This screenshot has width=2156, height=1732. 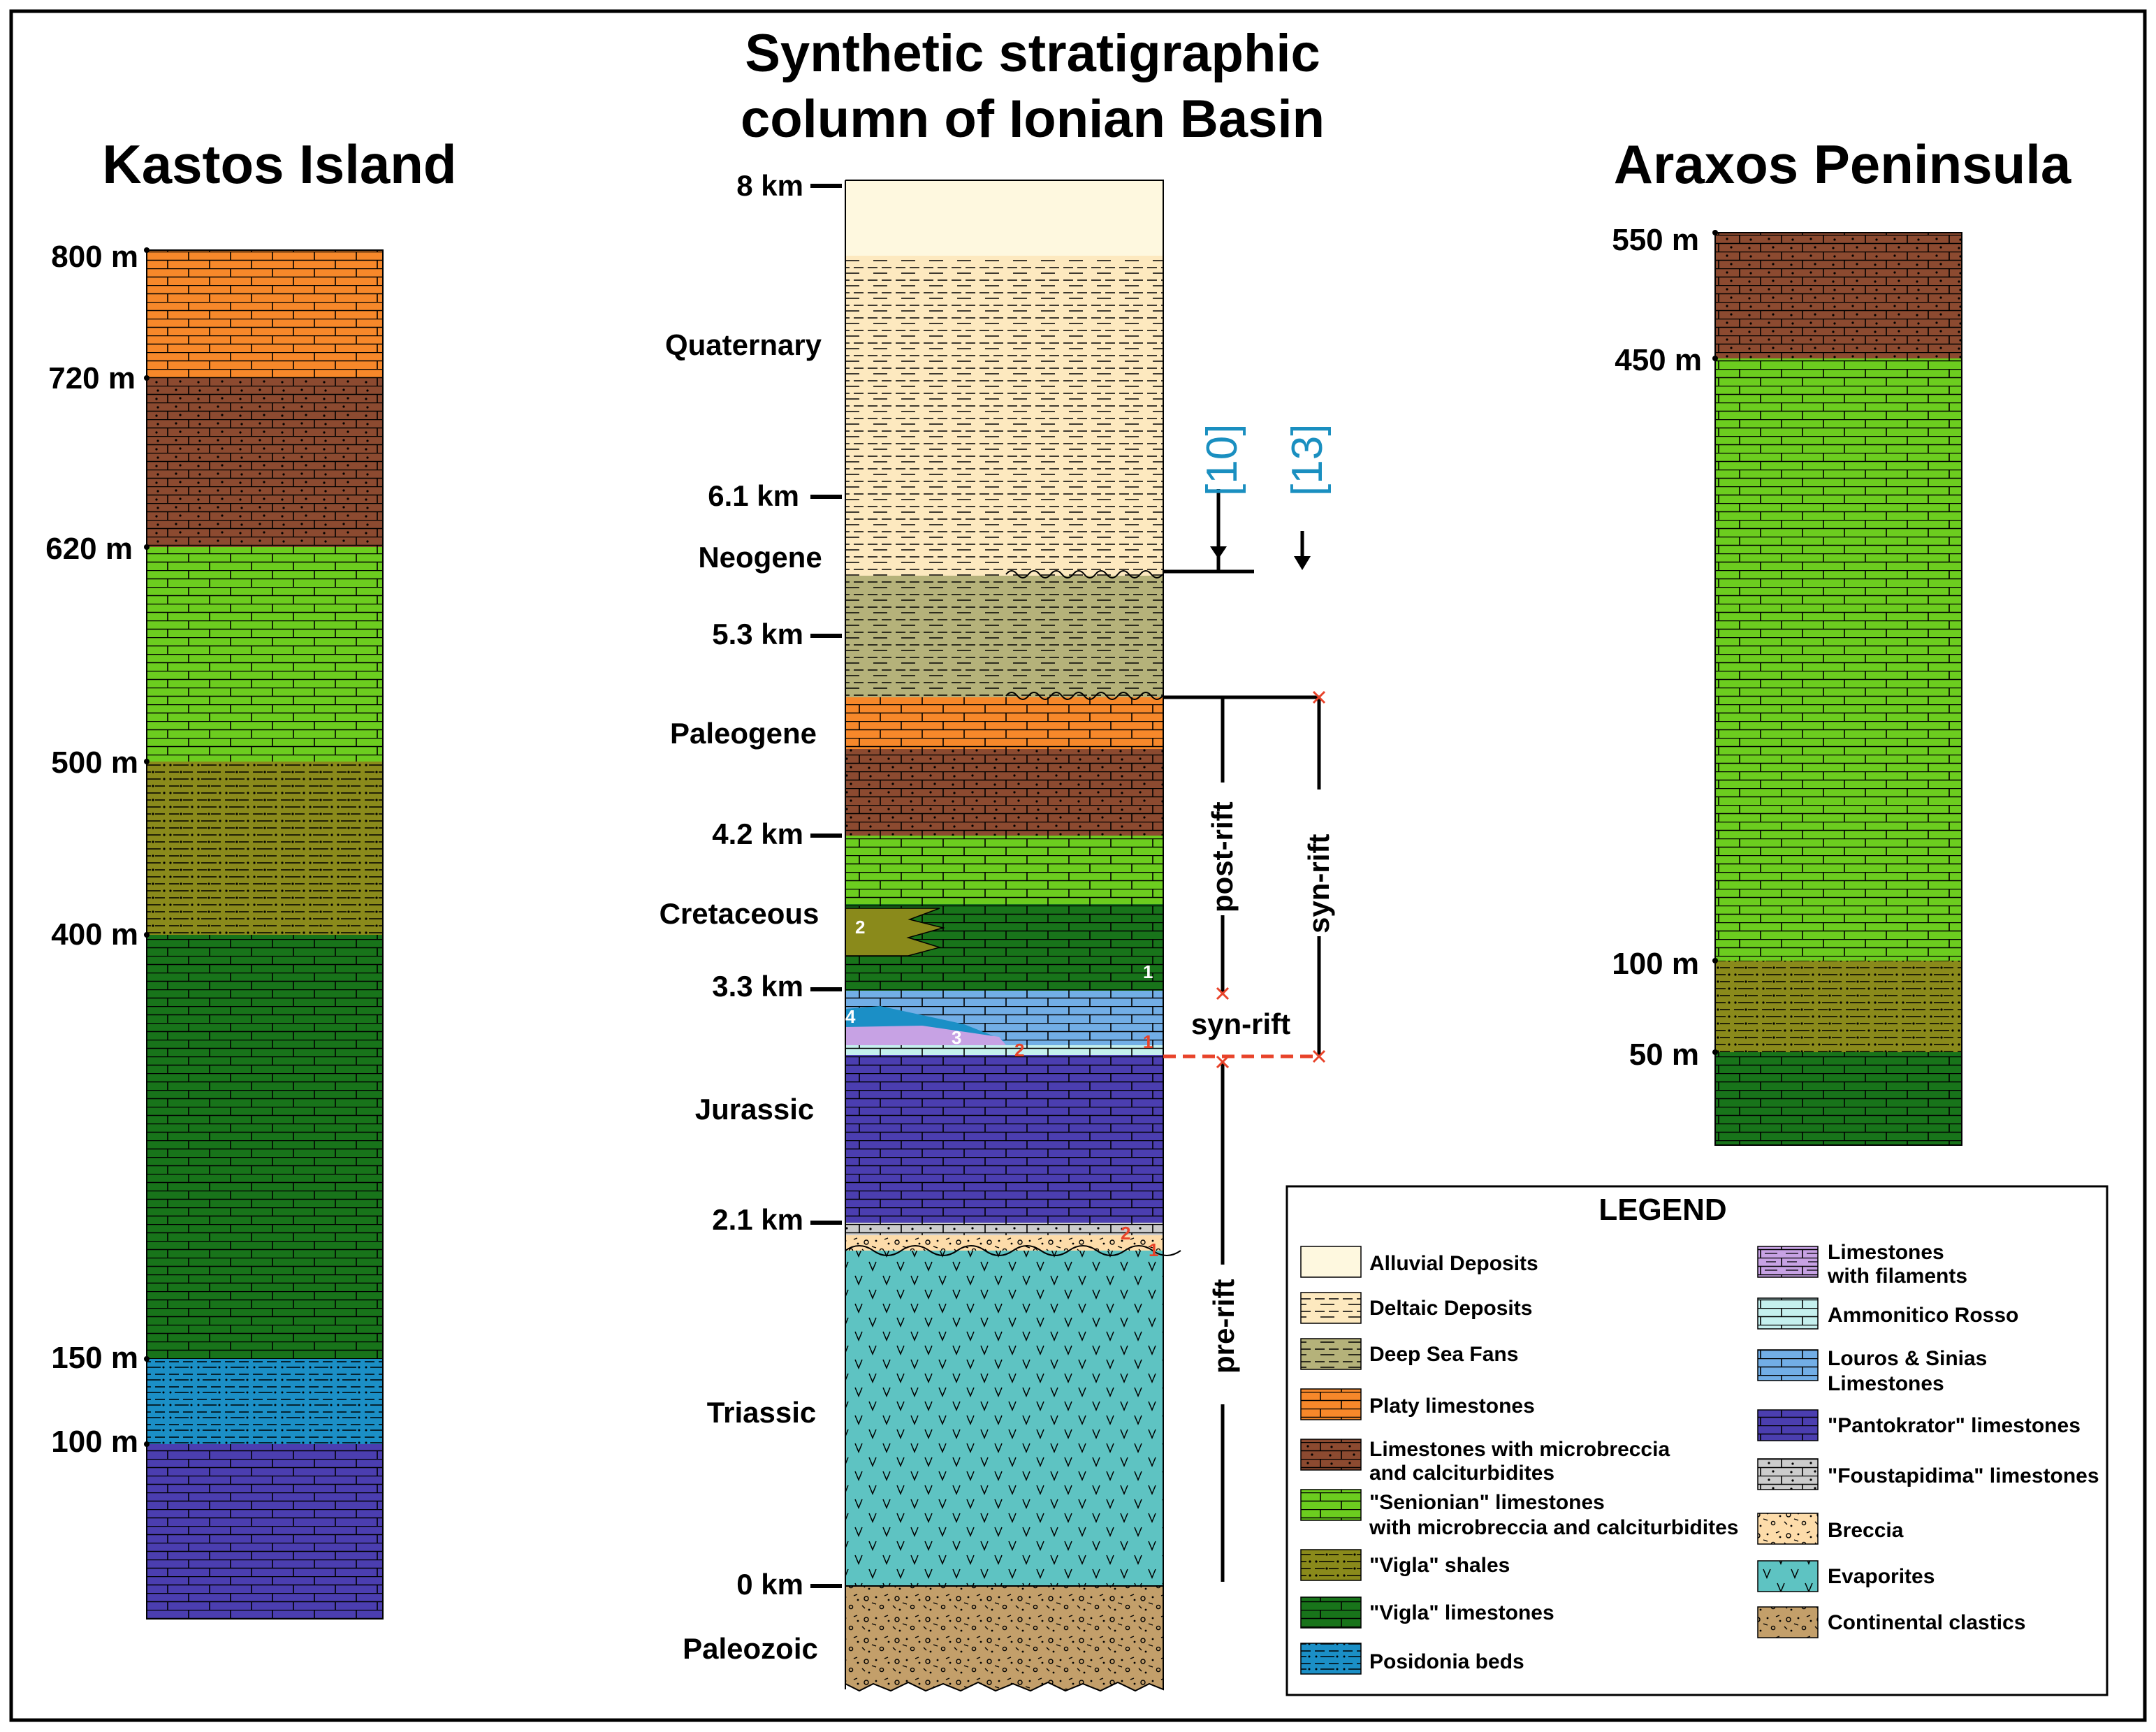 What do you see at coordinates (265, 934) in the screenshot?
I see `kastos-column` at bounding box center [265, 934].